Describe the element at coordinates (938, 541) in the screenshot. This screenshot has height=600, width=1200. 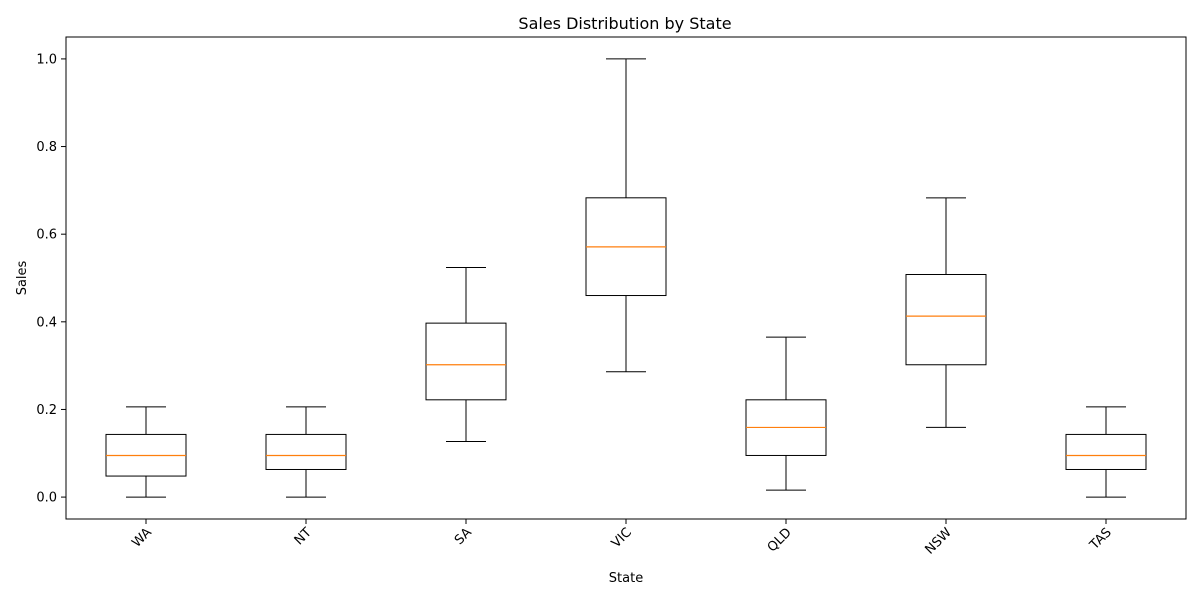
I see `x-tick-label: NSW` at that location.